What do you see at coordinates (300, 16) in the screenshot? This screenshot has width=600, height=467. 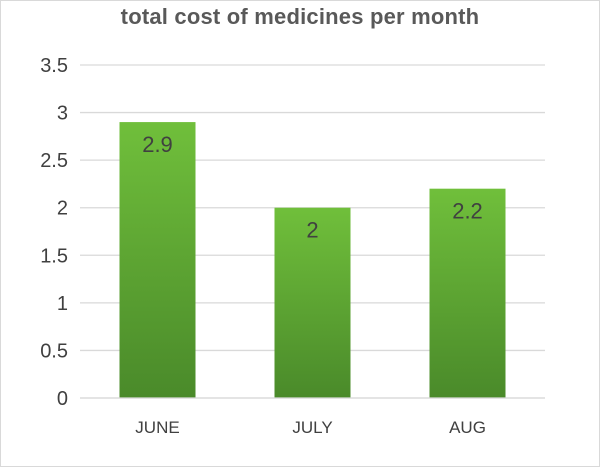 I see `chart-title: total cost of medicines per month` at bounding box center [300, 16].